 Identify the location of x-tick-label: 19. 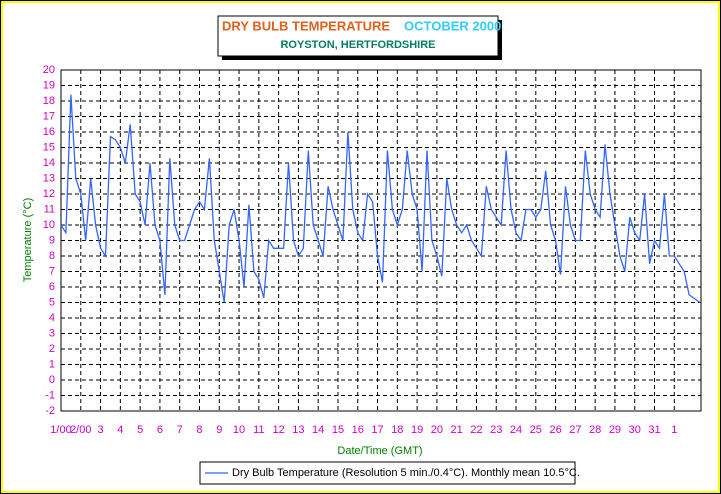
(417, 430).